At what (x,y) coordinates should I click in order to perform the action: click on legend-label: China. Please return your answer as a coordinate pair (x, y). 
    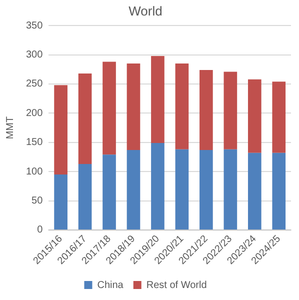
    Looking at the image, I should click on (110, 285).